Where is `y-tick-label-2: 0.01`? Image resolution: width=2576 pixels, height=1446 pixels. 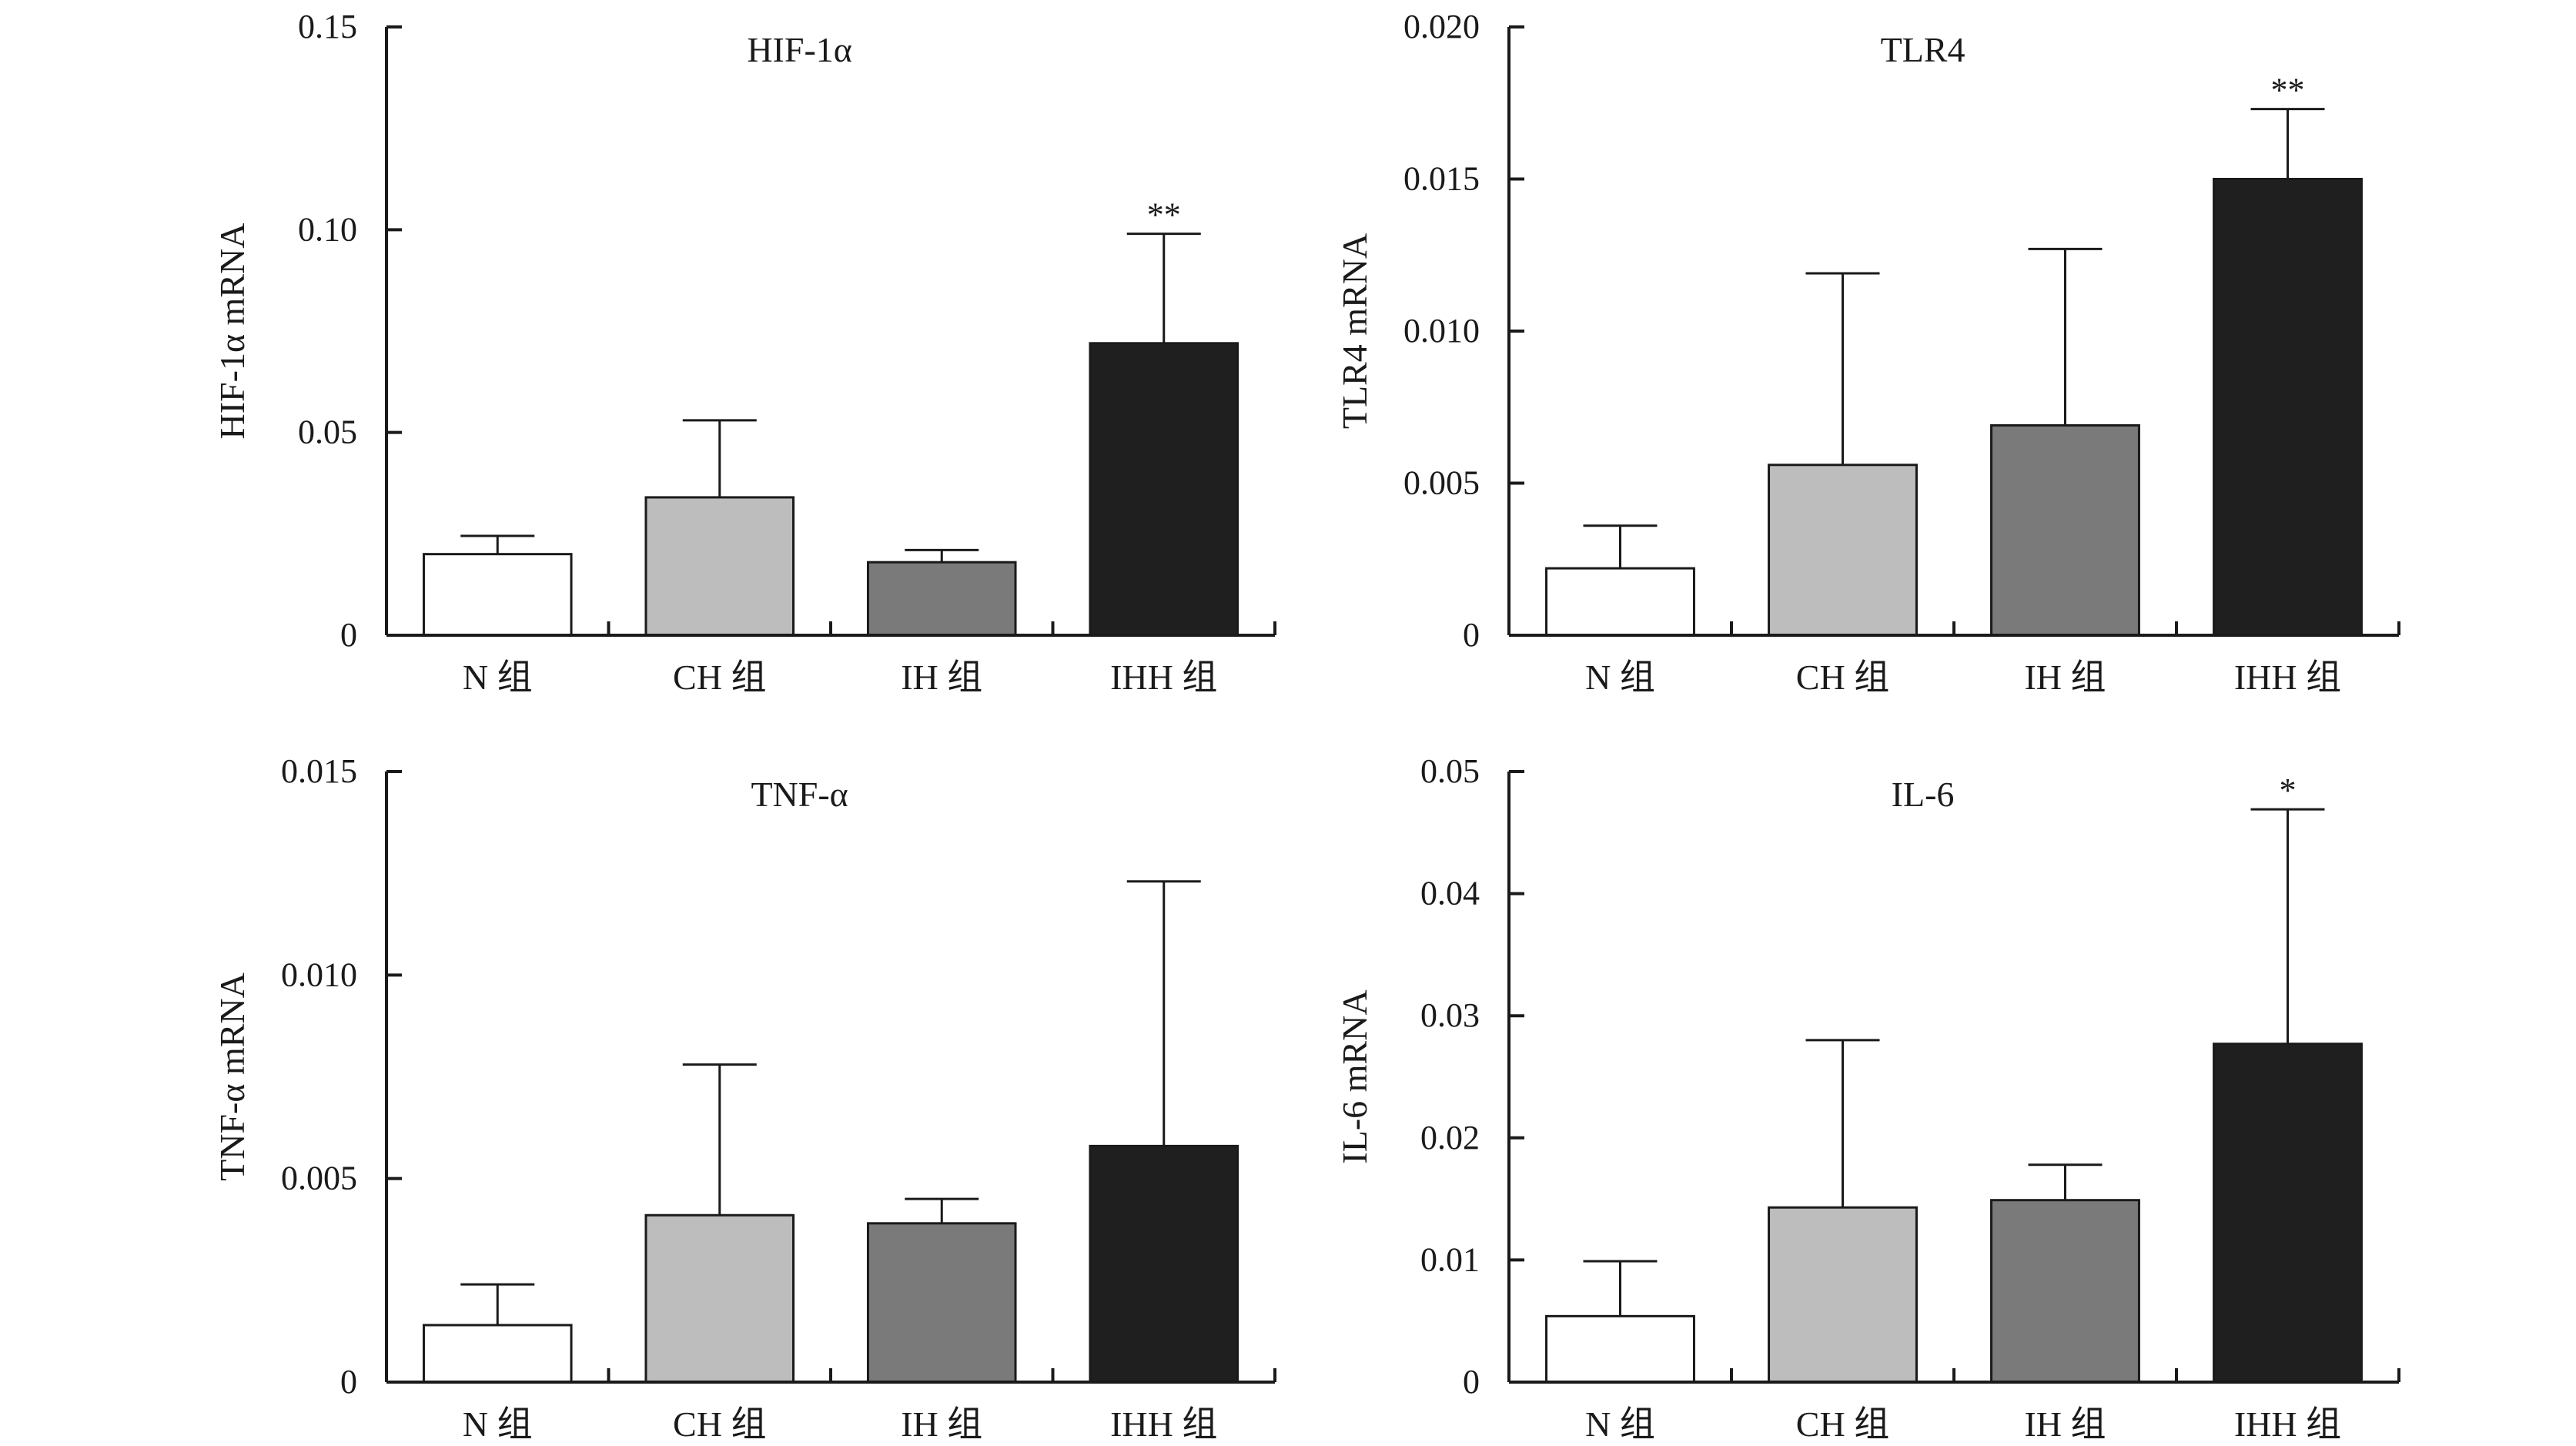
y-tick-label-2: 0.01 is located at coordinates (1450, 1259).